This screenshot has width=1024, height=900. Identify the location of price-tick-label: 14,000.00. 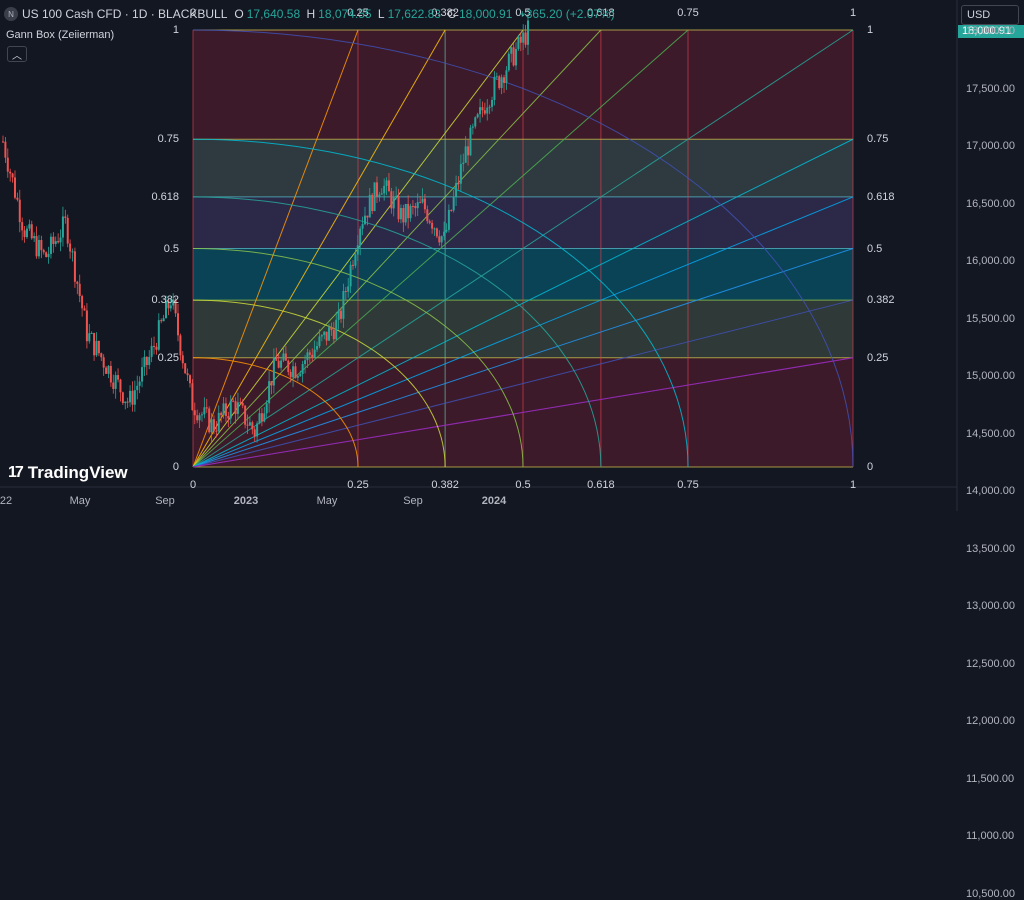
(990, 491).